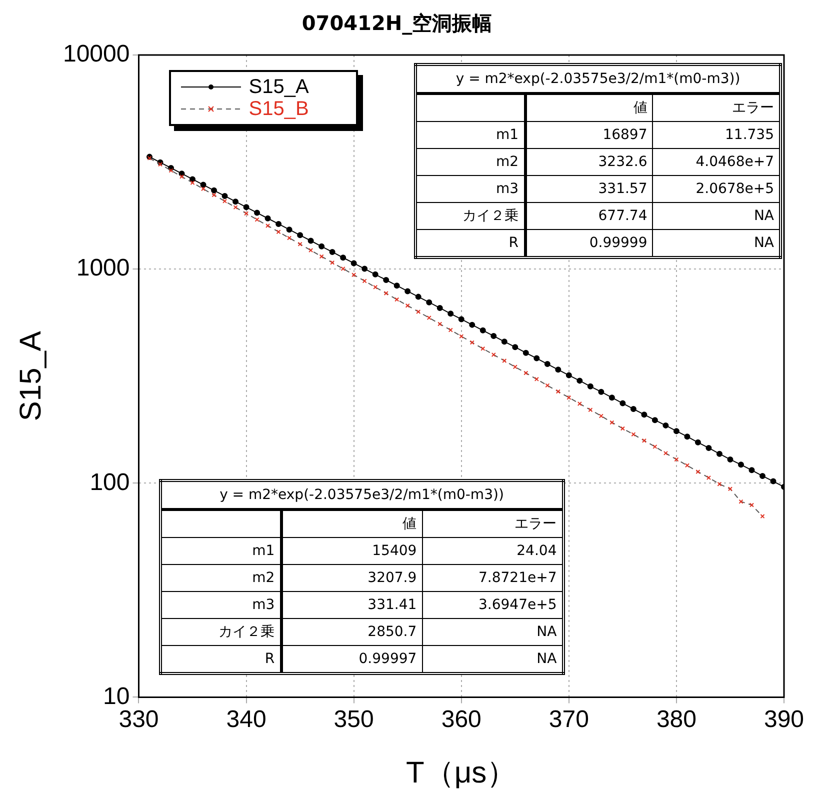  I want to click on x-tick-label: 380, so click(676, 720).